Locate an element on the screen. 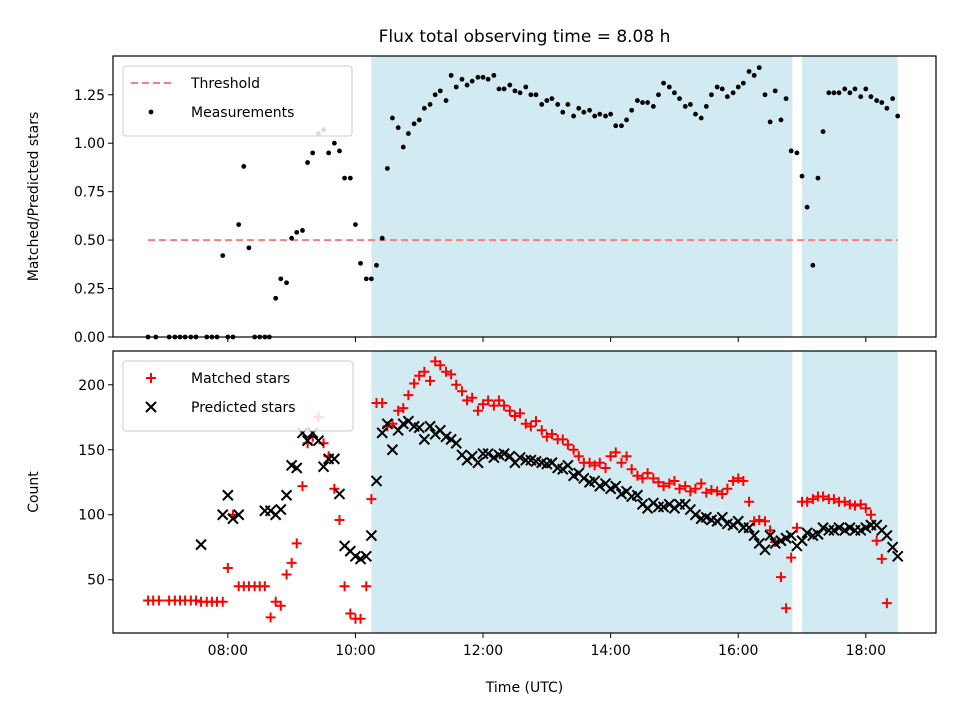 This screenshot has width=960, height=720. y-tick-label: 200 is located at coordinates (91, 386).